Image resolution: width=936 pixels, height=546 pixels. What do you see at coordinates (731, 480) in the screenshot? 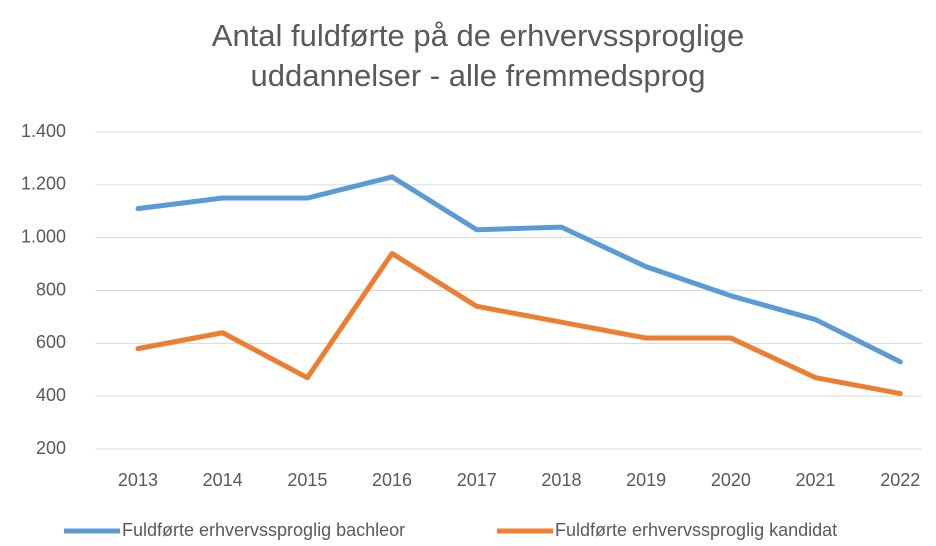
I see `x-tick-label: 2020` at bounding box center [731, 480].